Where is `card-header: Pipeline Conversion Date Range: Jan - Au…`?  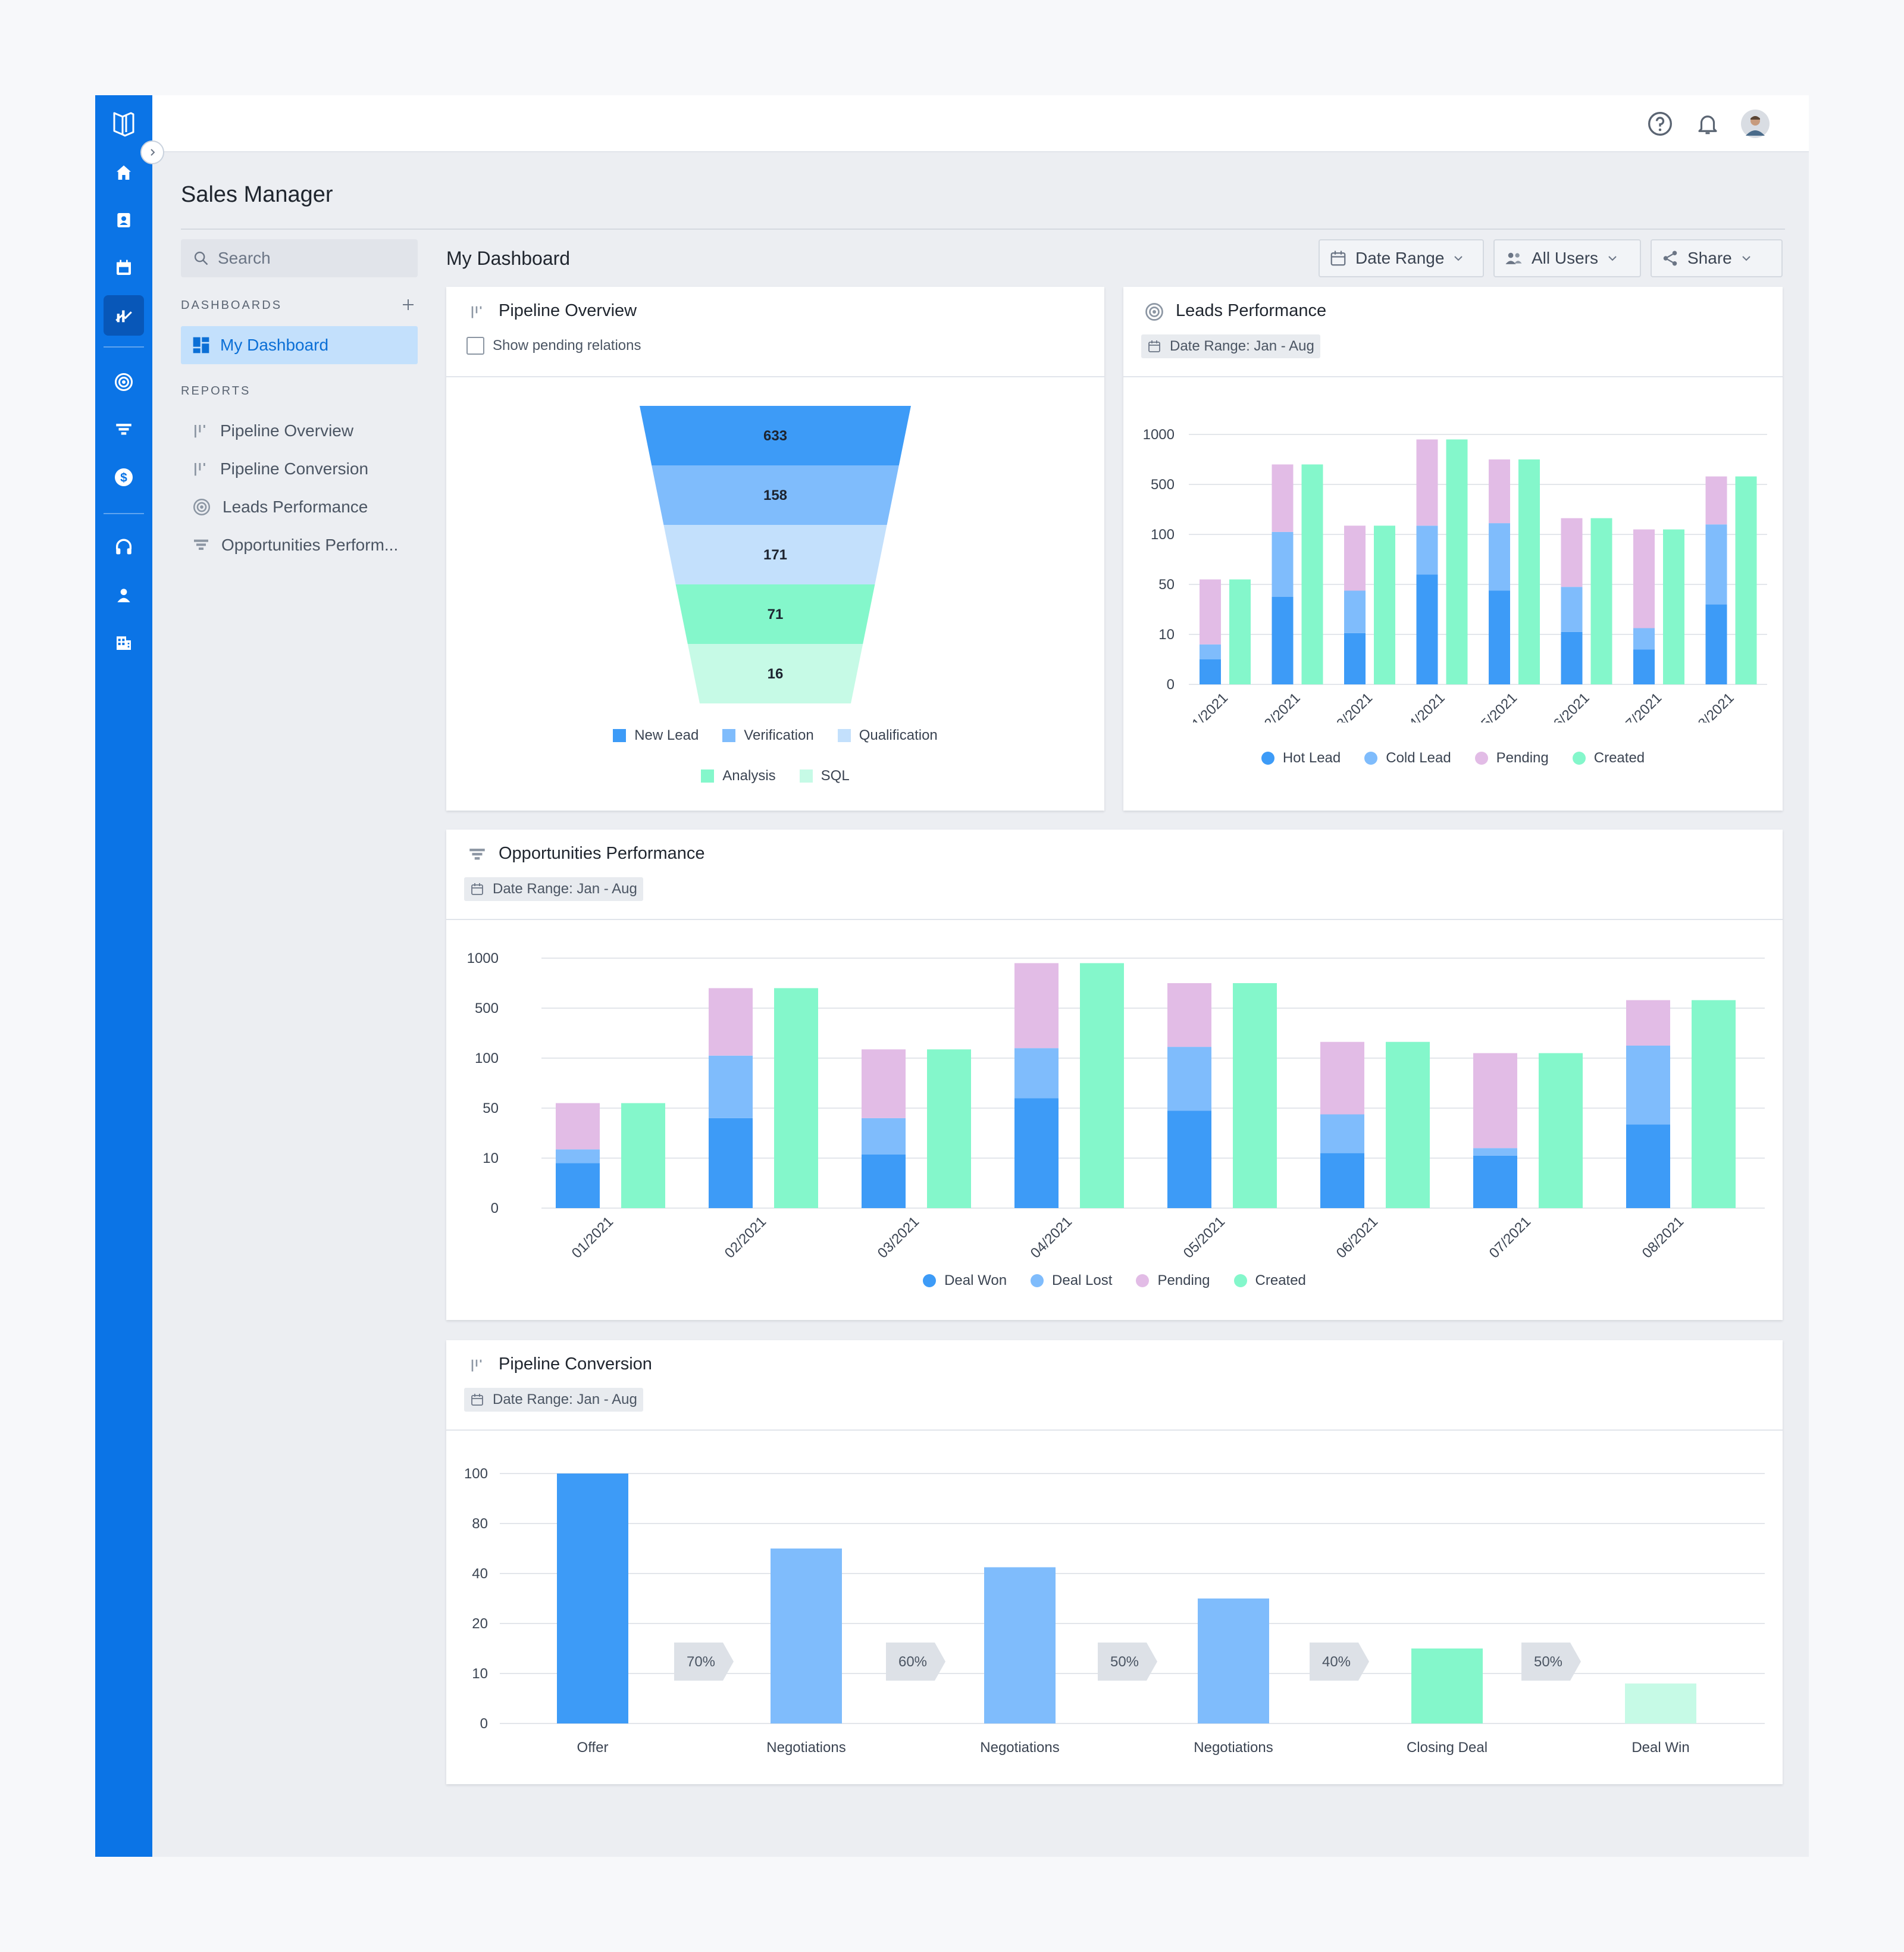 card-header: Pipeline Conversion Date Range: Jan - Au… is located at coordinates (1114, 1385).